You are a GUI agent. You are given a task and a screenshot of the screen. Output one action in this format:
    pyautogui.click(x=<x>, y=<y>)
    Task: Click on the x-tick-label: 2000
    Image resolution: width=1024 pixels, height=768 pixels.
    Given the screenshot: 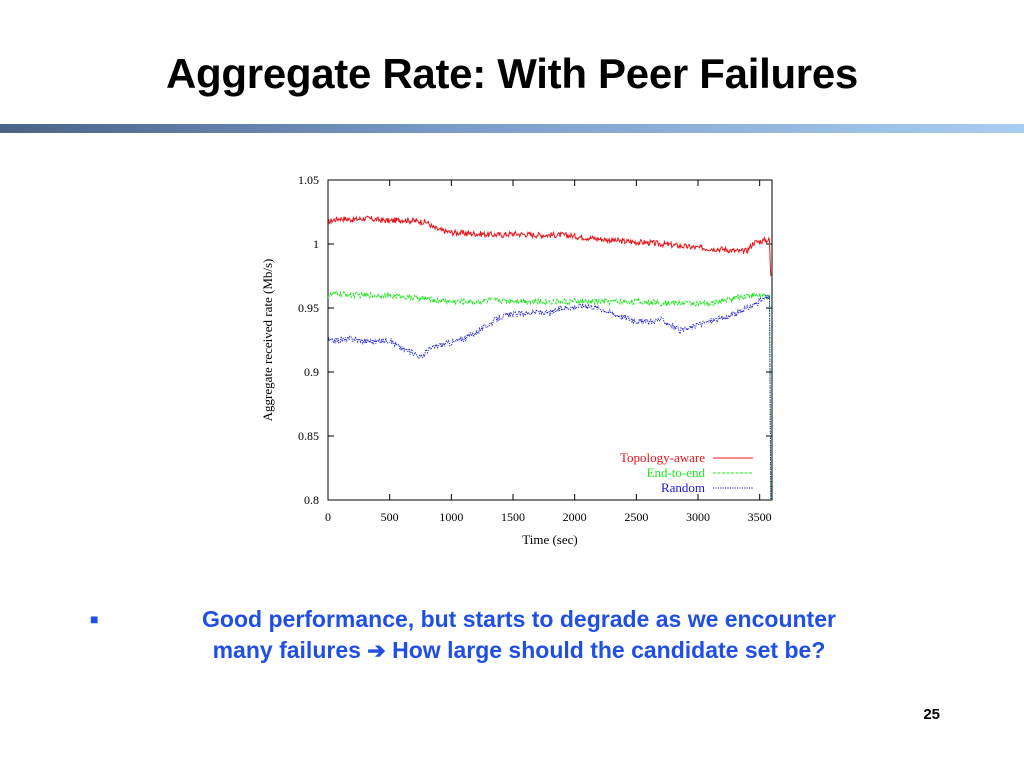 What is the action you would take?
    pyautogui.click(x=575, y=517)
    